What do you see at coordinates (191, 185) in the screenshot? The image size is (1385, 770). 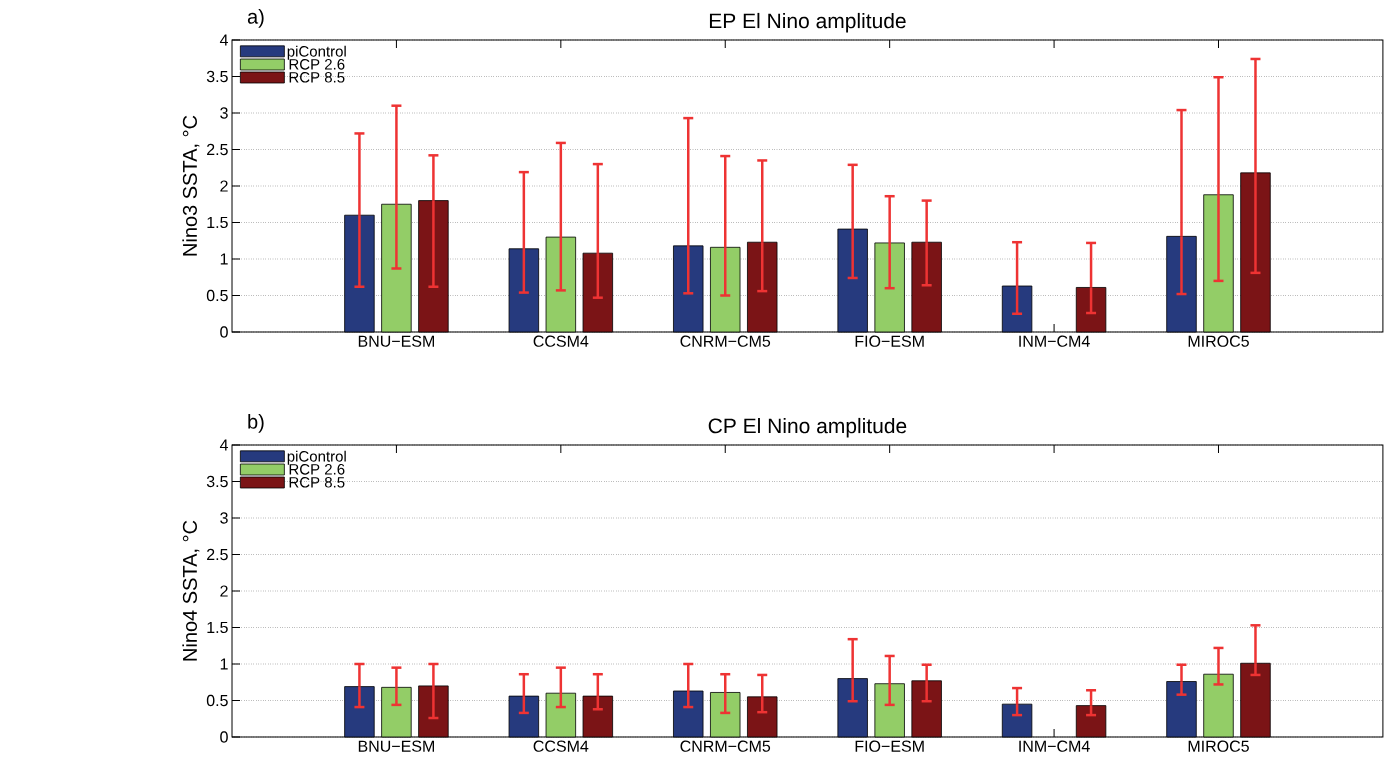 I see `y-axis-title: Nino3 SSTA, °C` at bounding box center [191, 185].